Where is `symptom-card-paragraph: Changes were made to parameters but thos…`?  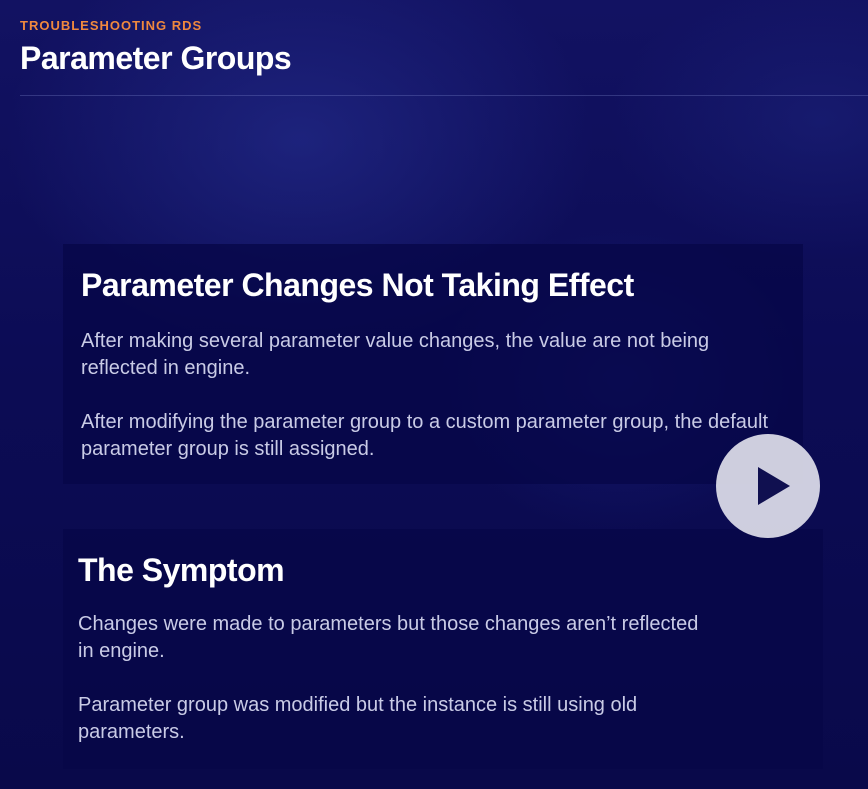 symptom-card-paragraph: Changes were made to parameters but thos… is located at coordinates (388, 637).